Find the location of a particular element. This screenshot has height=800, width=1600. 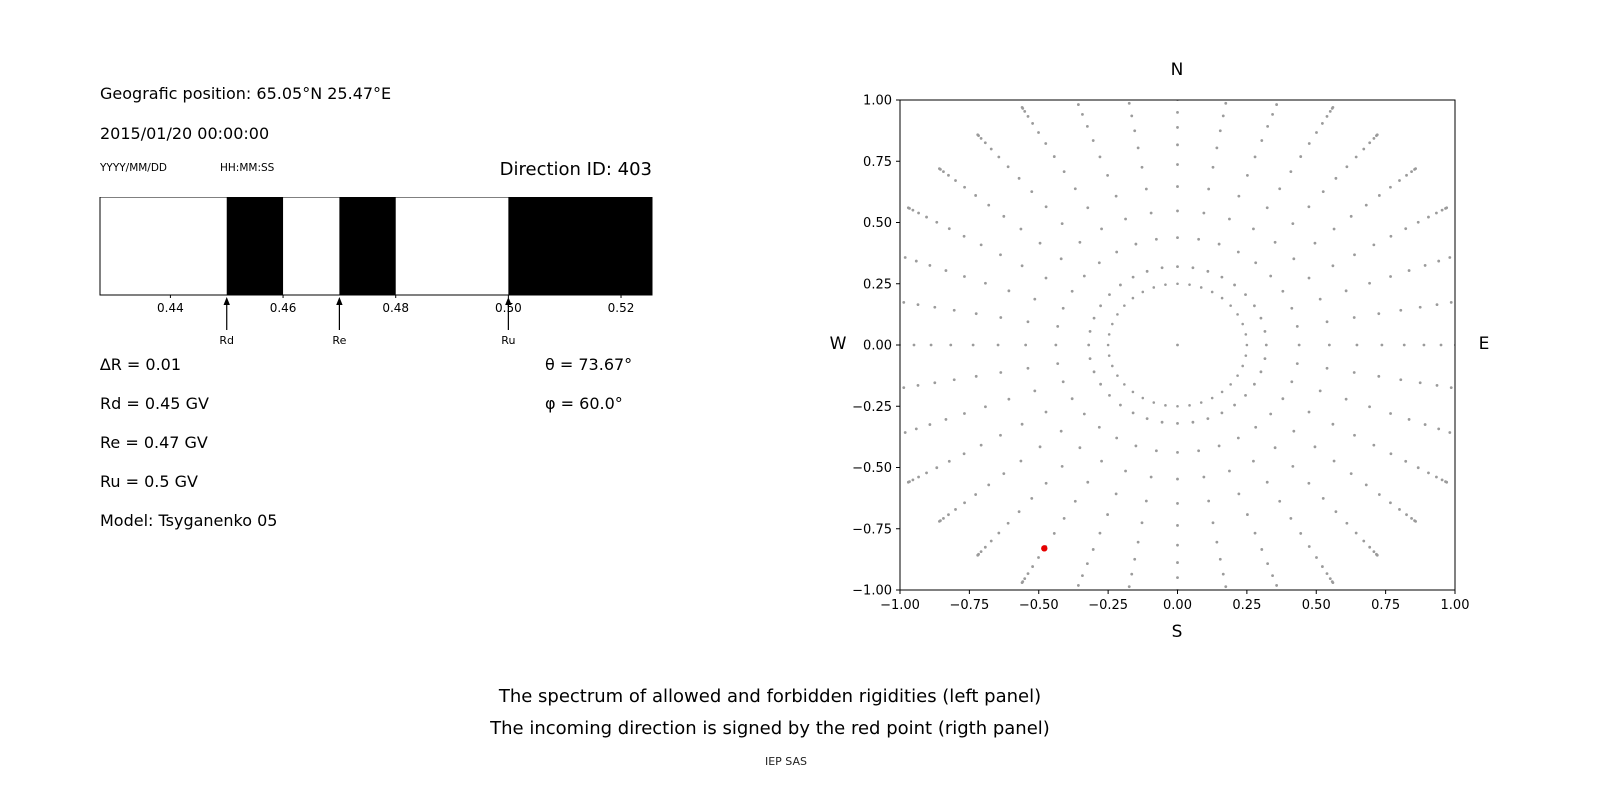

datetime-text: 2015/01/20 00:00:00 is located at coordinates (185, 133).